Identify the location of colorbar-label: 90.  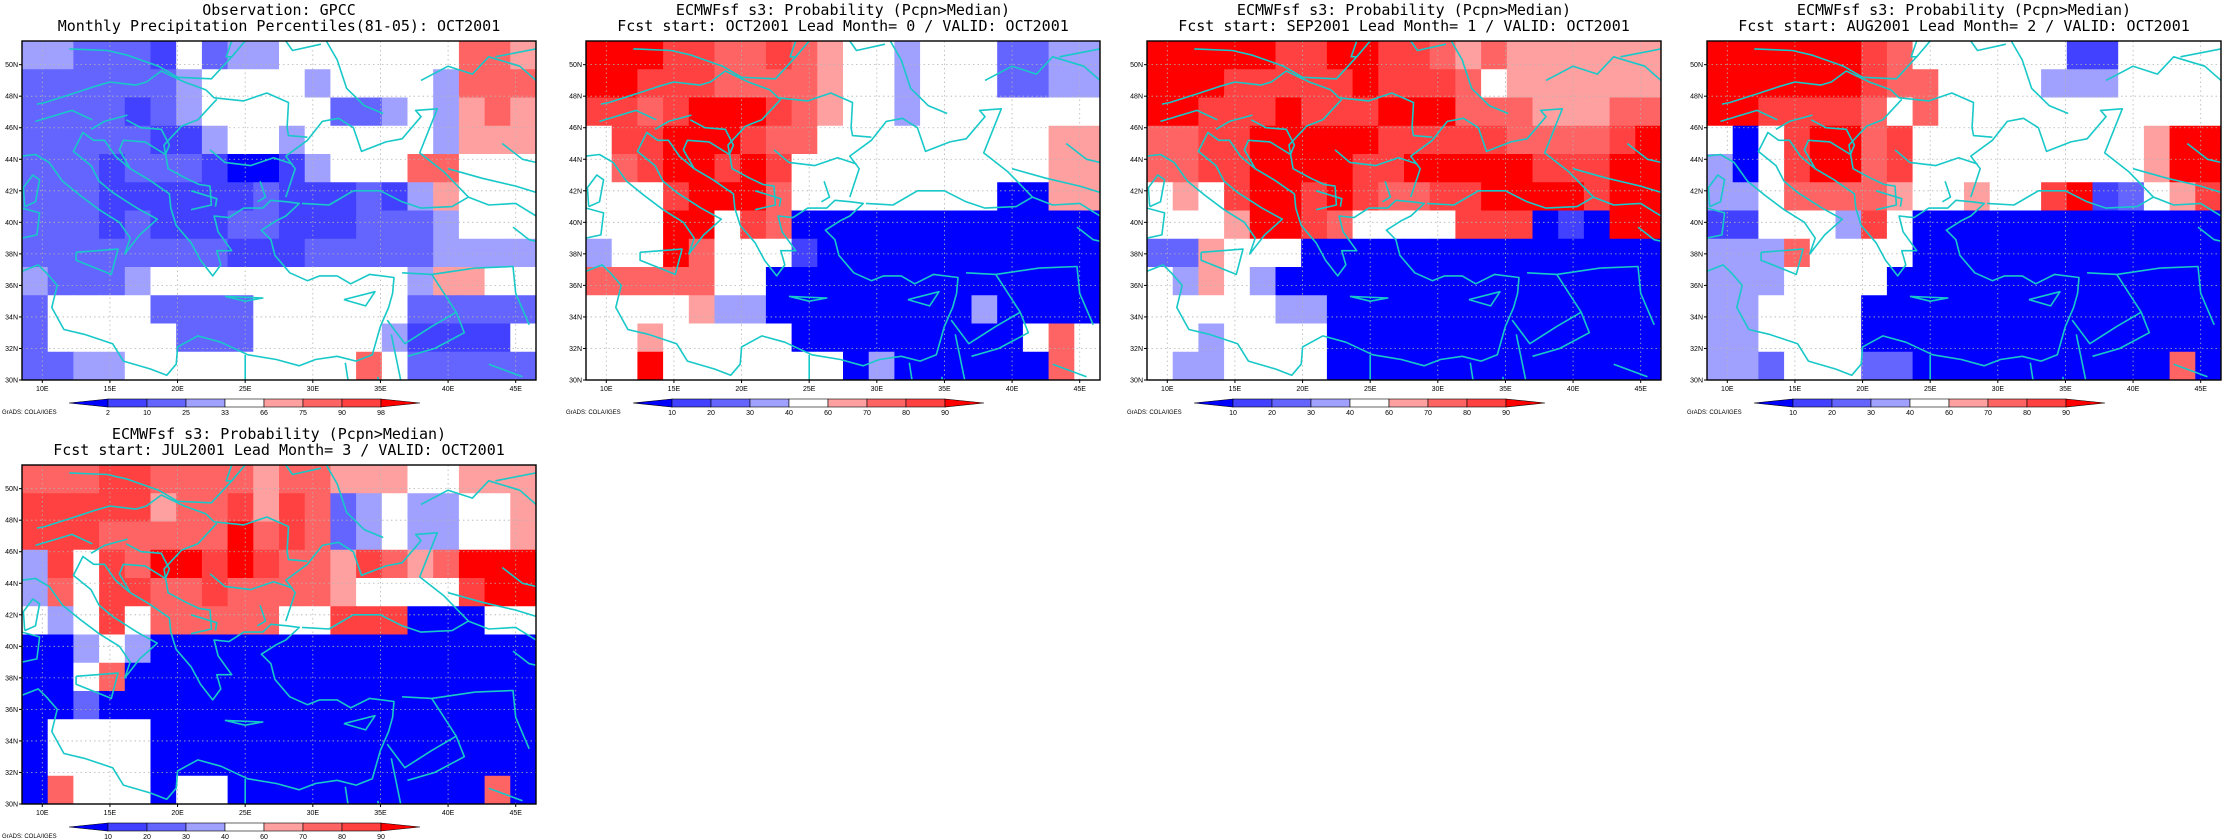
(381, 837).